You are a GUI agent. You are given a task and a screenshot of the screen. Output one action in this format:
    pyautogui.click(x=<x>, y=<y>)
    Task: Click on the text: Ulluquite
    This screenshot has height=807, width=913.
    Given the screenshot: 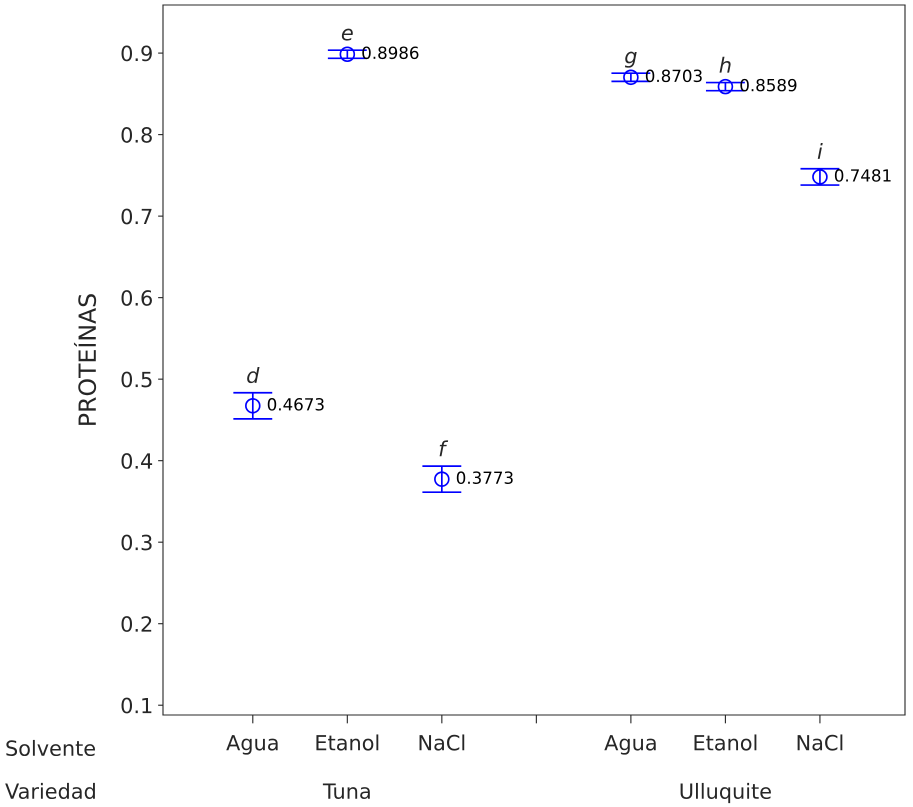 What is the action you would take?
    pyautogui.click(x=725, y=793)
    